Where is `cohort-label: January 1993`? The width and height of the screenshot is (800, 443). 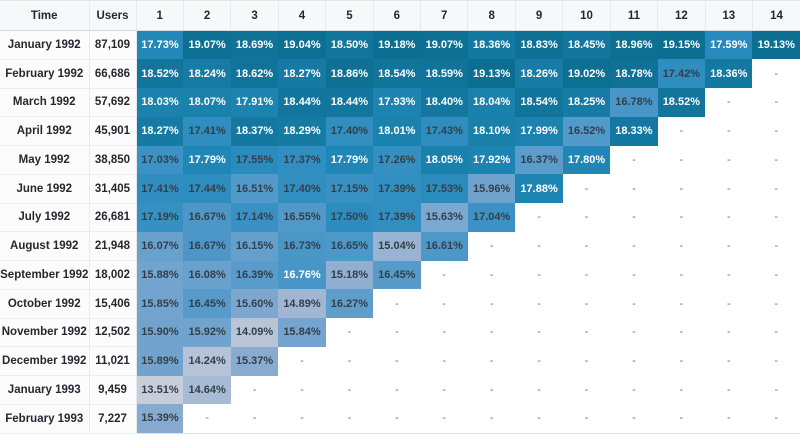 cohort-label: January 1993 is located at coordinates (45, 390).